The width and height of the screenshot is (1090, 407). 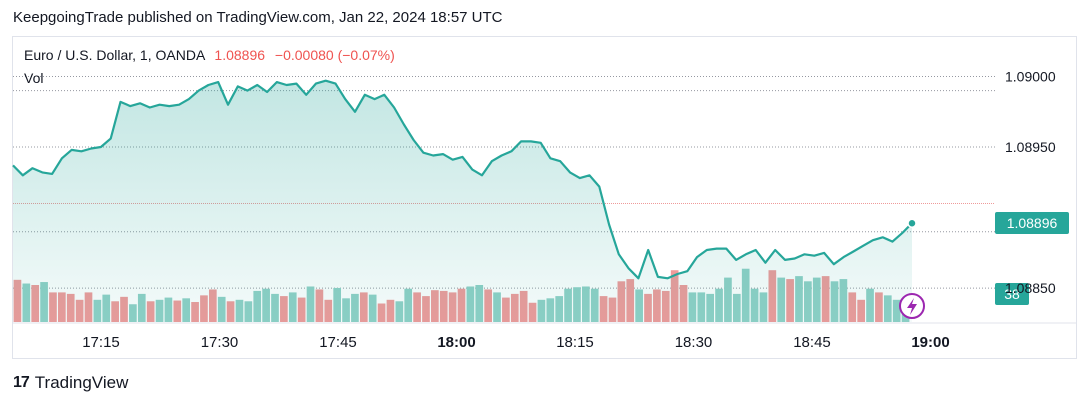 I want to click on volume-tag-text: 38, so click(x=1012, y=294).